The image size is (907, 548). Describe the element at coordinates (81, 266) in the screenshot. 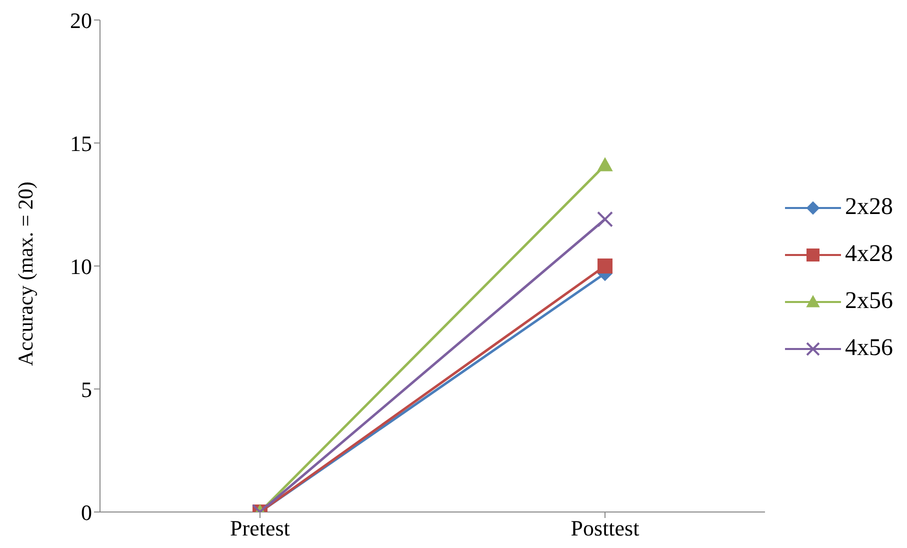

I see `y-tick-label: 10` at that location.